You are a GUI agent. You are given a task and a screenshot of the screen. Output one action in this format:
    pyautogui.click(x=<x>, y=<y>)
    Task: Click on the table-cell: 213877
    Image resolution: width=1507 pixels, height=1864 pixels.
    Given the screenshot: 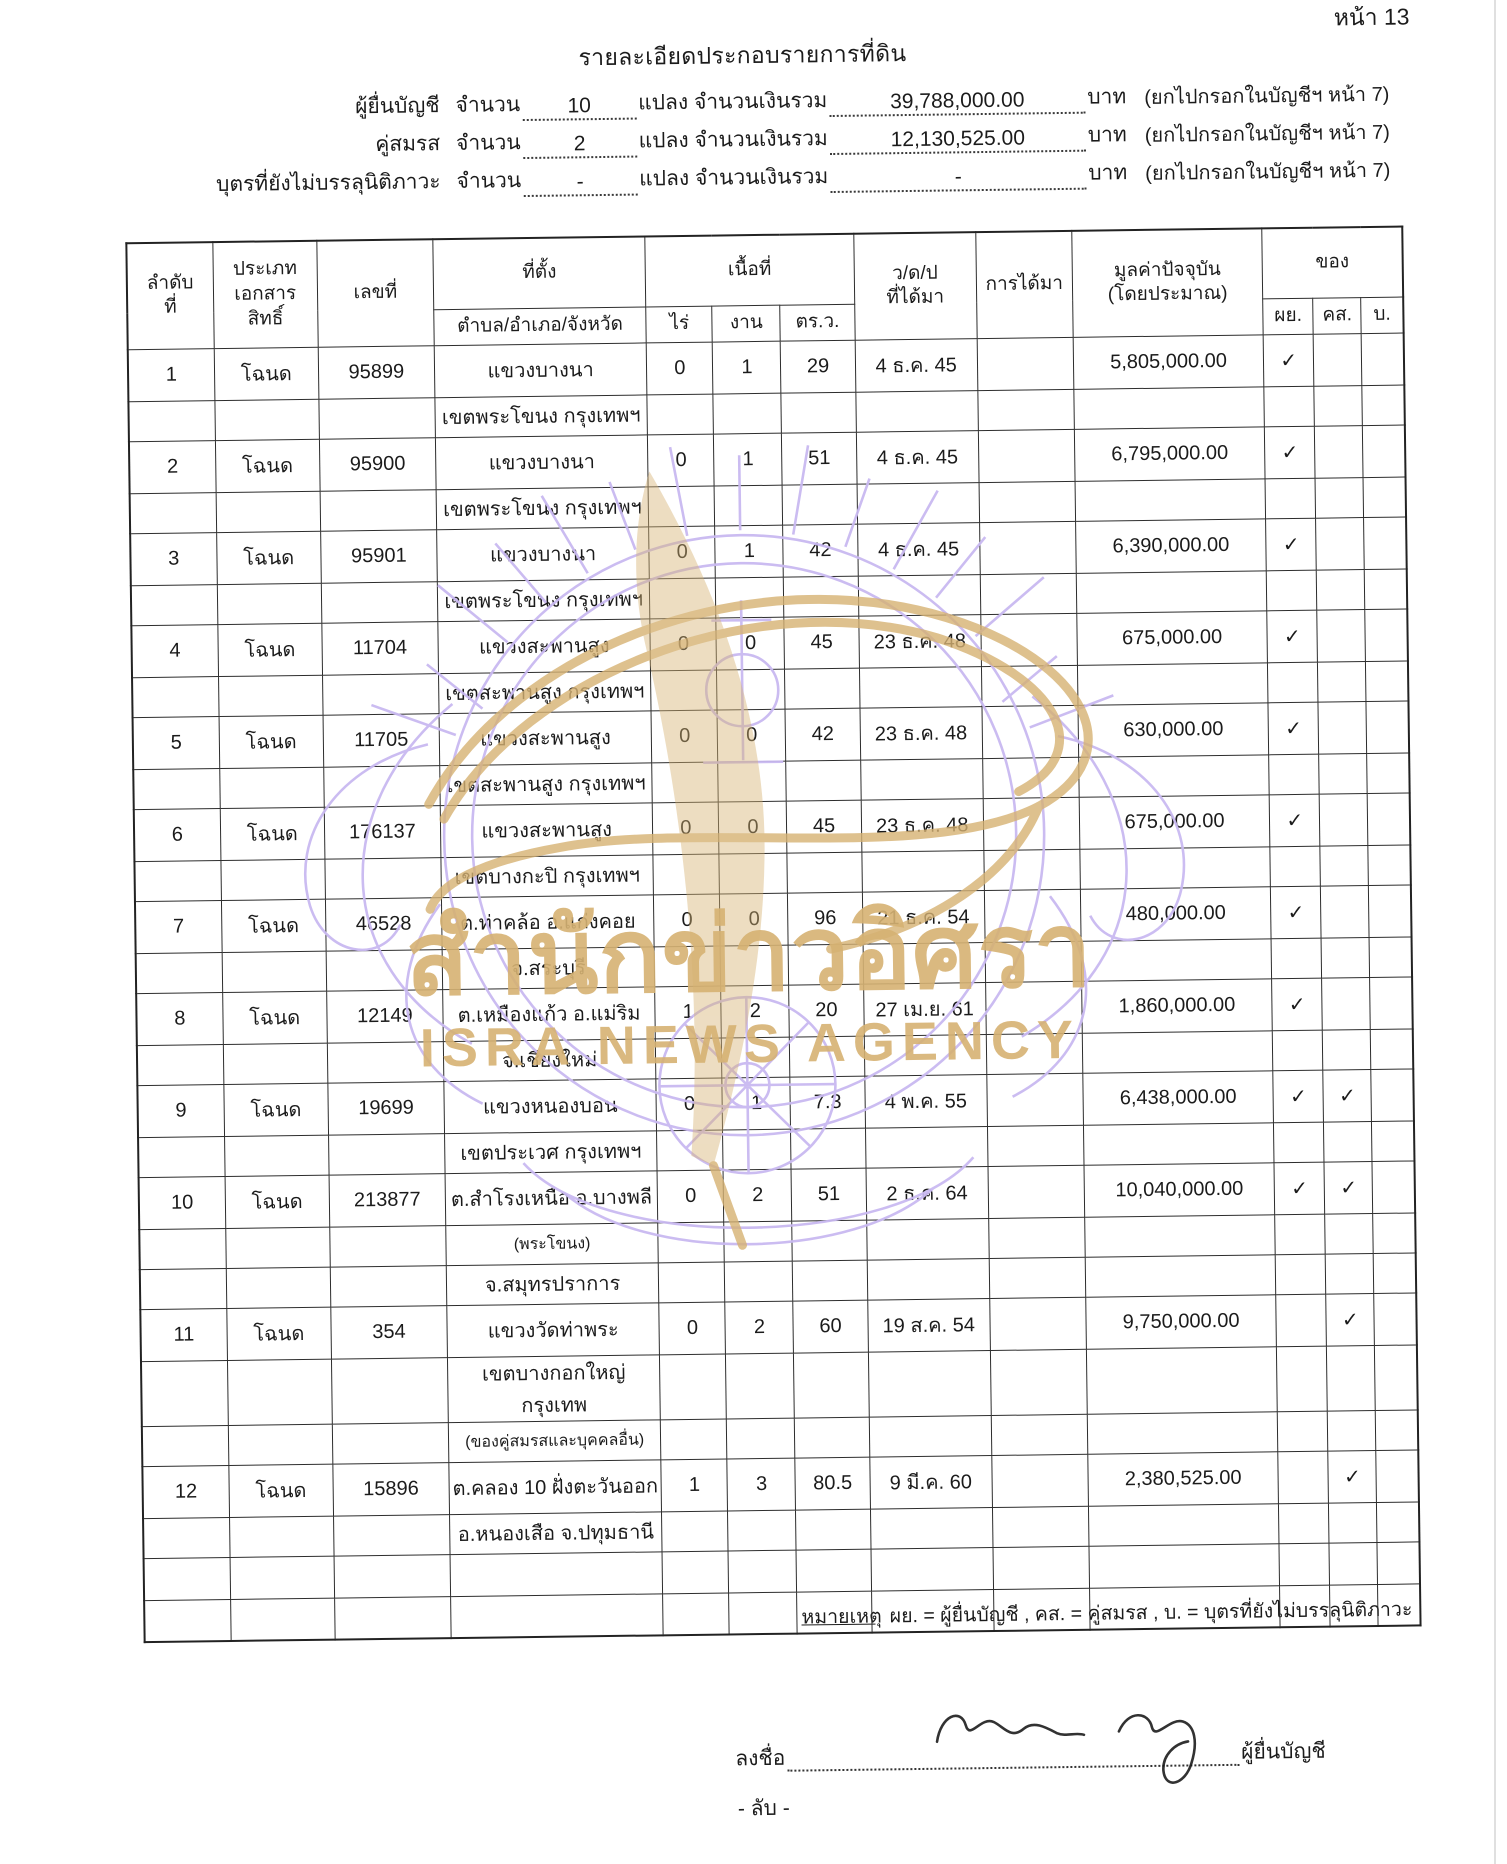 What is the action you would take?
    pyautogui.click(x=387, y=1200)
    